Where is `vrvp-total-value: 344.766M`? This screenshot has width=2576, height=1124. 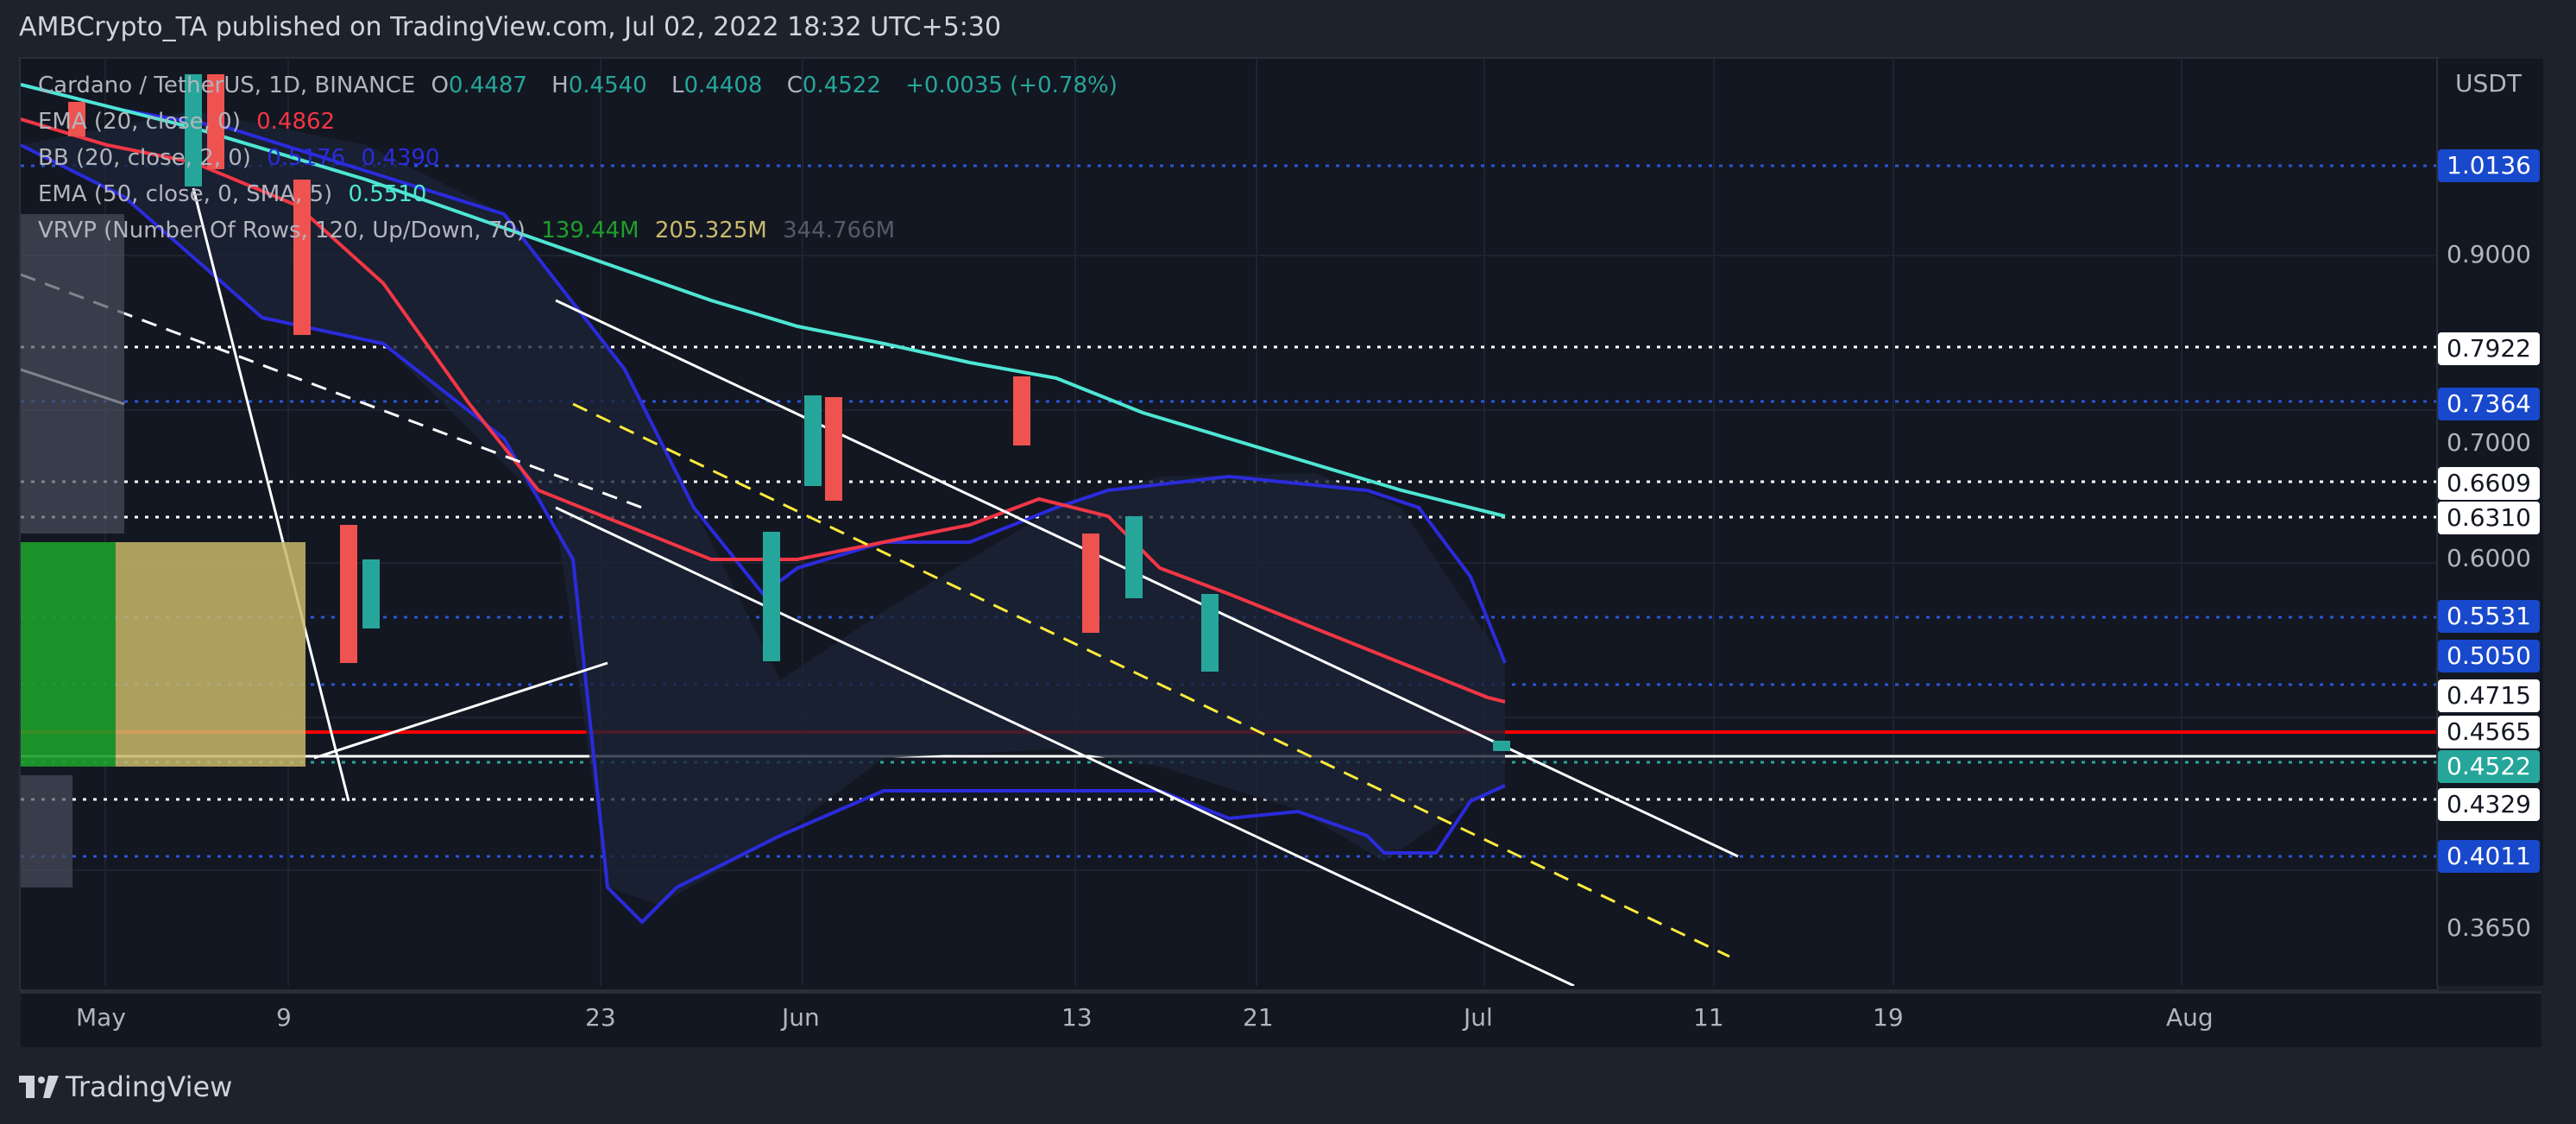 vrvp-total-value: 344.766M is located at coordinates (839, 230).